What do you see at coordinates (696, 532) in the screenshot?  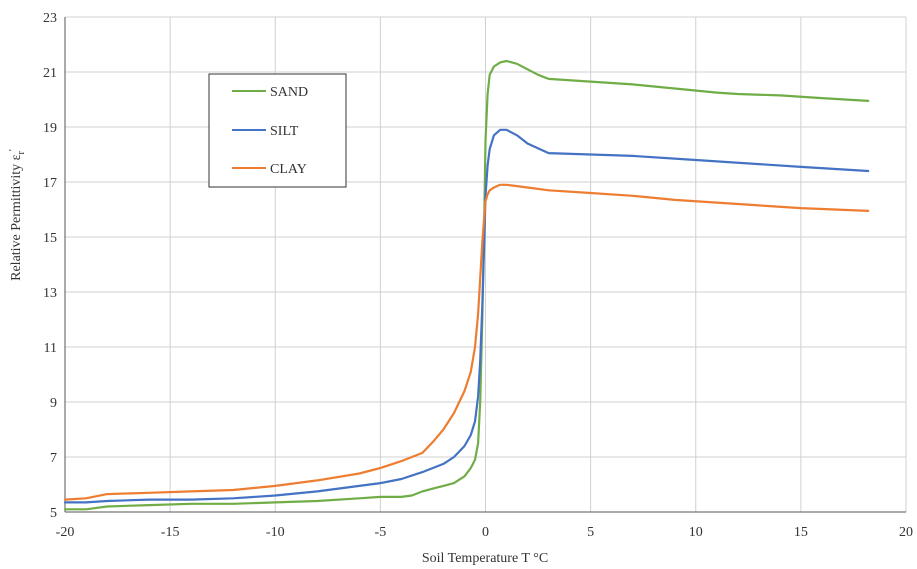 I see `x-tick-label: 10` at bounding box center [696, 532].